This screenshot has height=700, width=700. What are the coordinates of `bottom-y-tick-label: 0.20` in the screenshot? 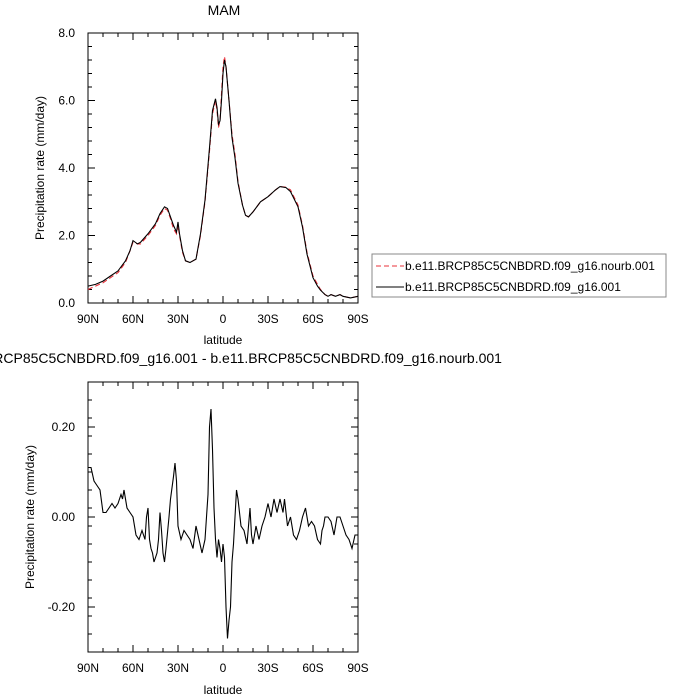 It's located at (64, 427).